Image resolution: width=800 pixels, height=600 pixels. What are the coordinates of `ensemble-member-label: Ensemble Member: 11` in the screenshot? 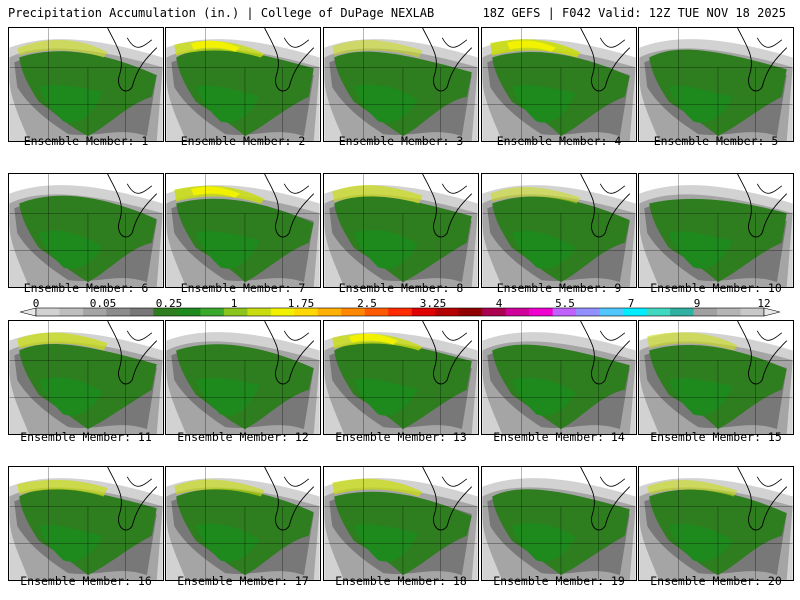 It's located at (86, 437).